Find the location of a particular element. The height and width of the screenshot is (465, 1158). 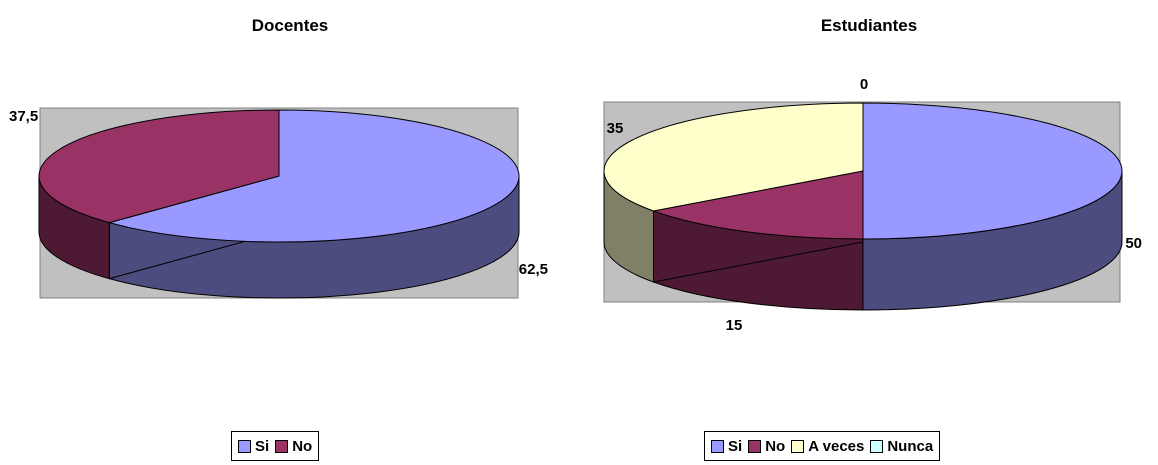

legend-label: Nunca is located at coordinates (910, 446).